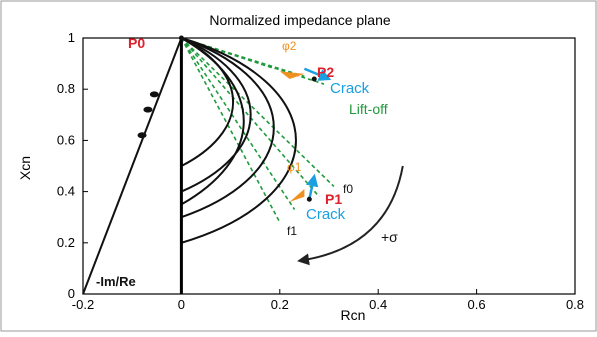 This screenshot has width=597, height=337. I want to click on f0-label: f0, so click(348, 189).